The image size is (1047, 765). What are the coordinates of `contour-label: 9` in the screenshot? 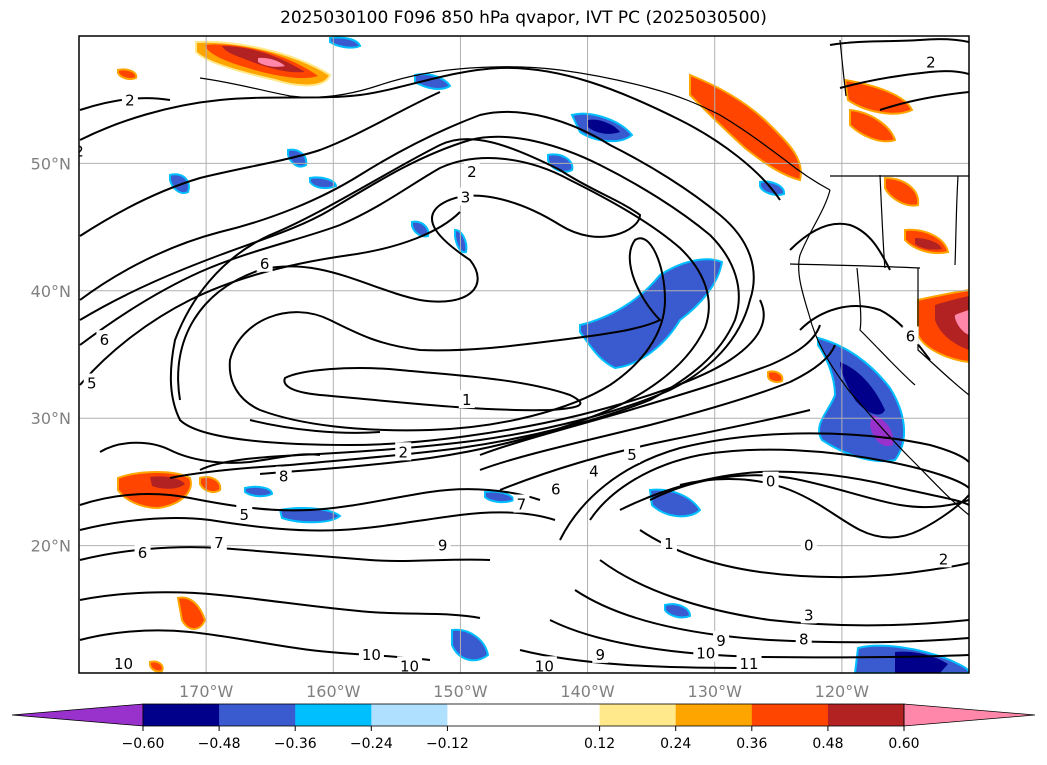 It's located at (443, 545).